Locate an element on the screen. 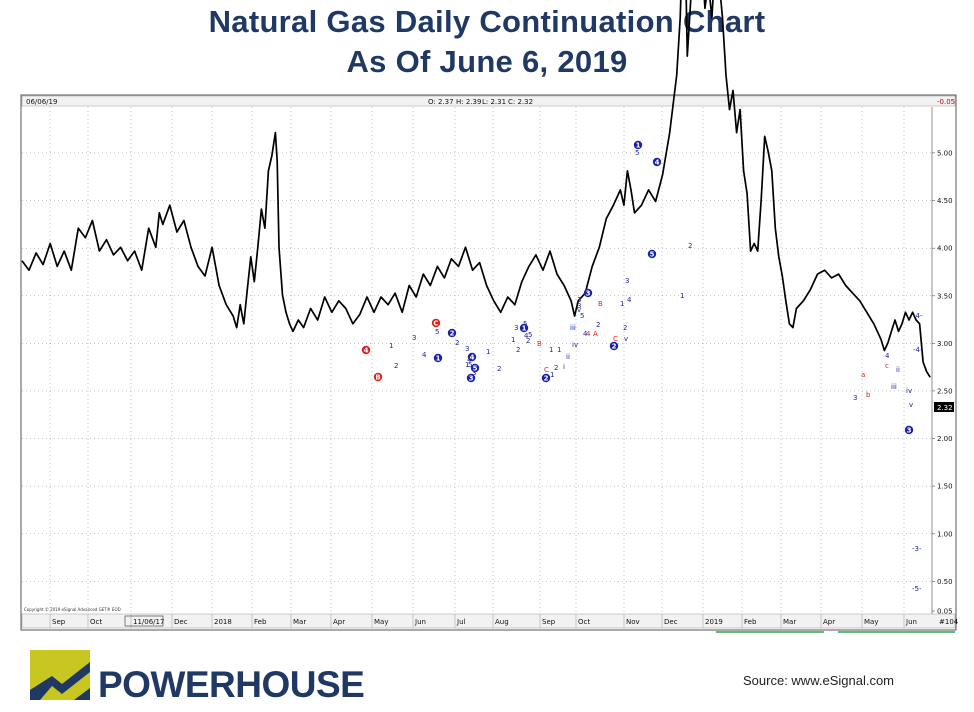 The height and width of the screenshot is (712, 974). y-tick-label: 4.00 is located at coordinates (945, 249).